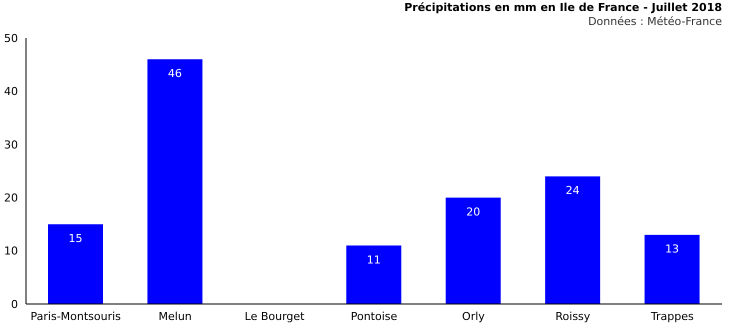  Describe the element at coordinates (373, 259) in the screenshot. I see `data-label: 11` at that location.